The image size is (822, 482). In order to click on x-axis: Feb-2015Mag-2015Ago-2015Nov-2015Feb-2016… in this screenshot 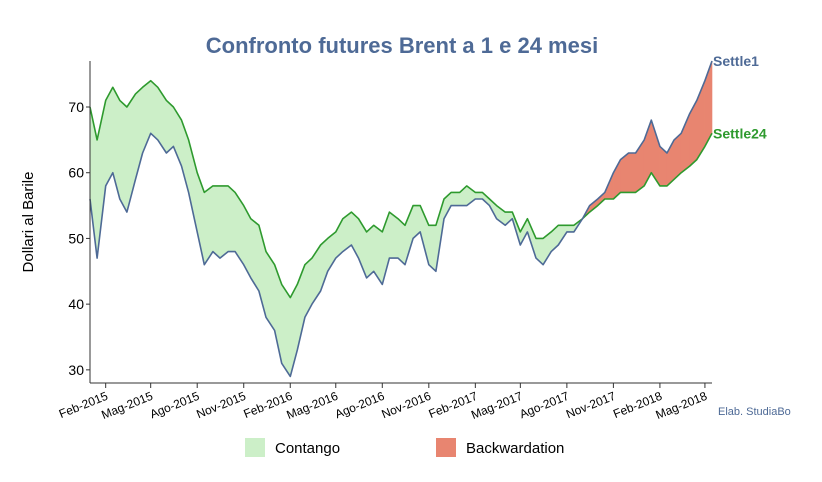, I will do `click(384, 402)`.